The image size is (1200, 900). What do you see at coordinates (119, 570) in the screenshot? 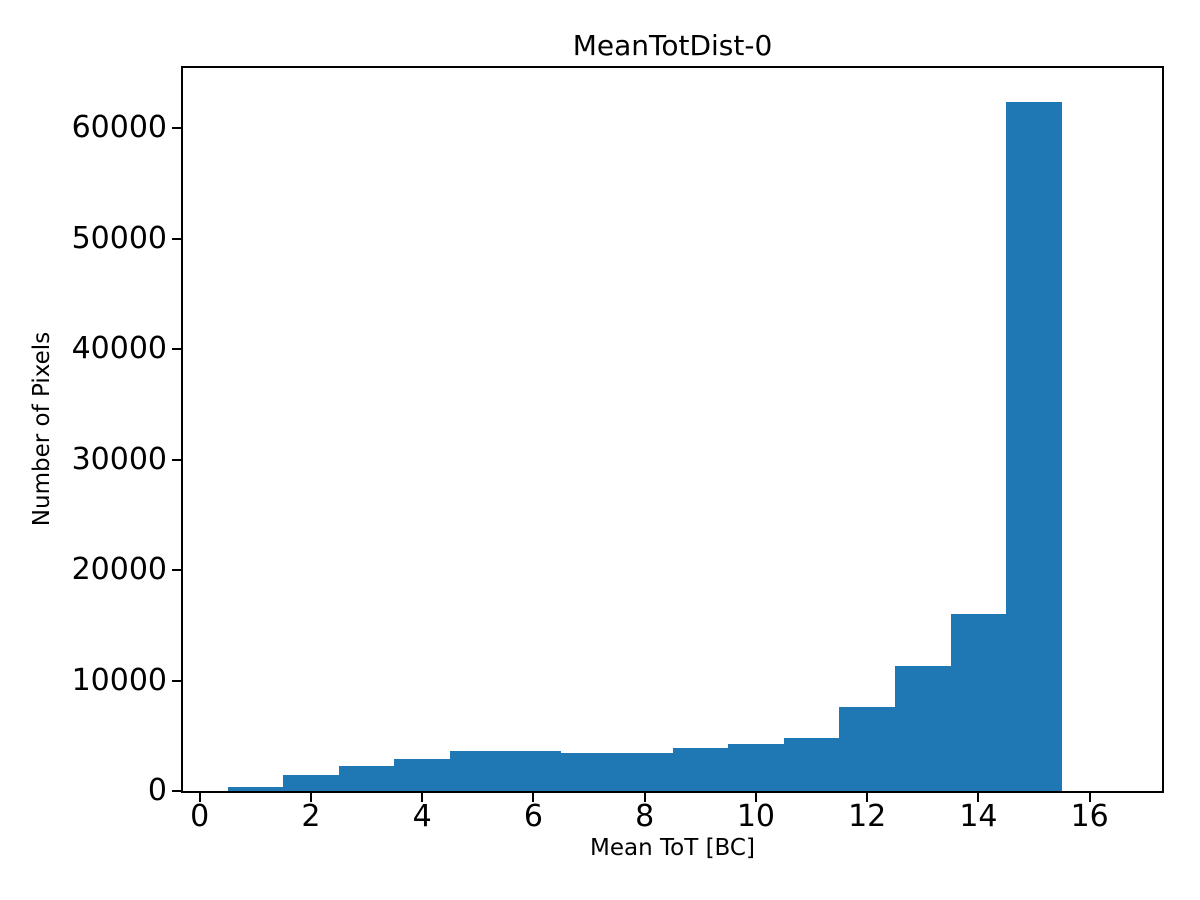
I see `y-tick-label: 20000` at bounding box center [119, 570].